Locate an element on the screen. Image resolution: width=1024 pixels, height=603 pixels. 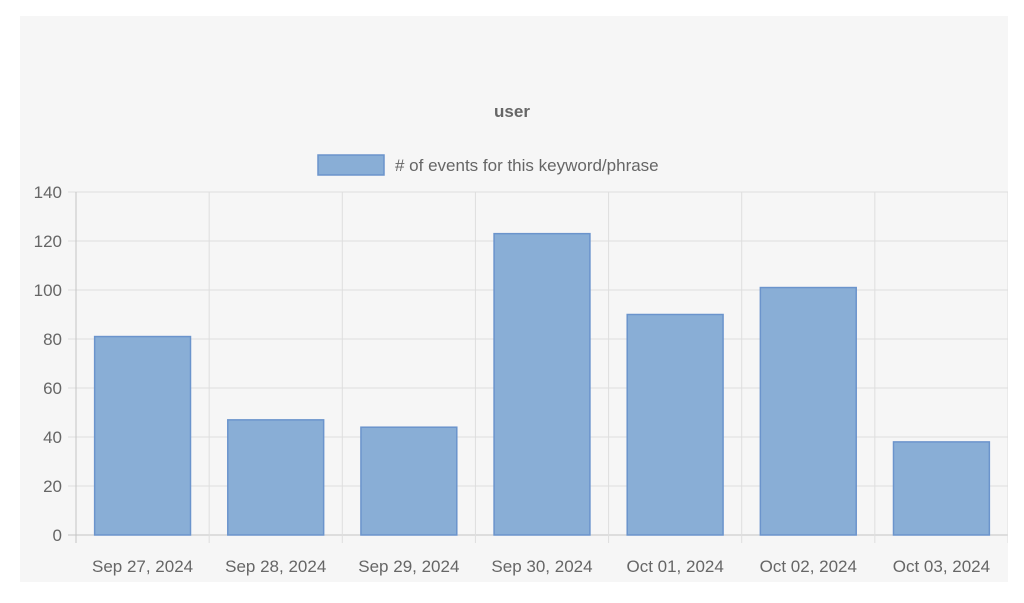
y-tick-label: 60 is located at coordinates (52, 388).